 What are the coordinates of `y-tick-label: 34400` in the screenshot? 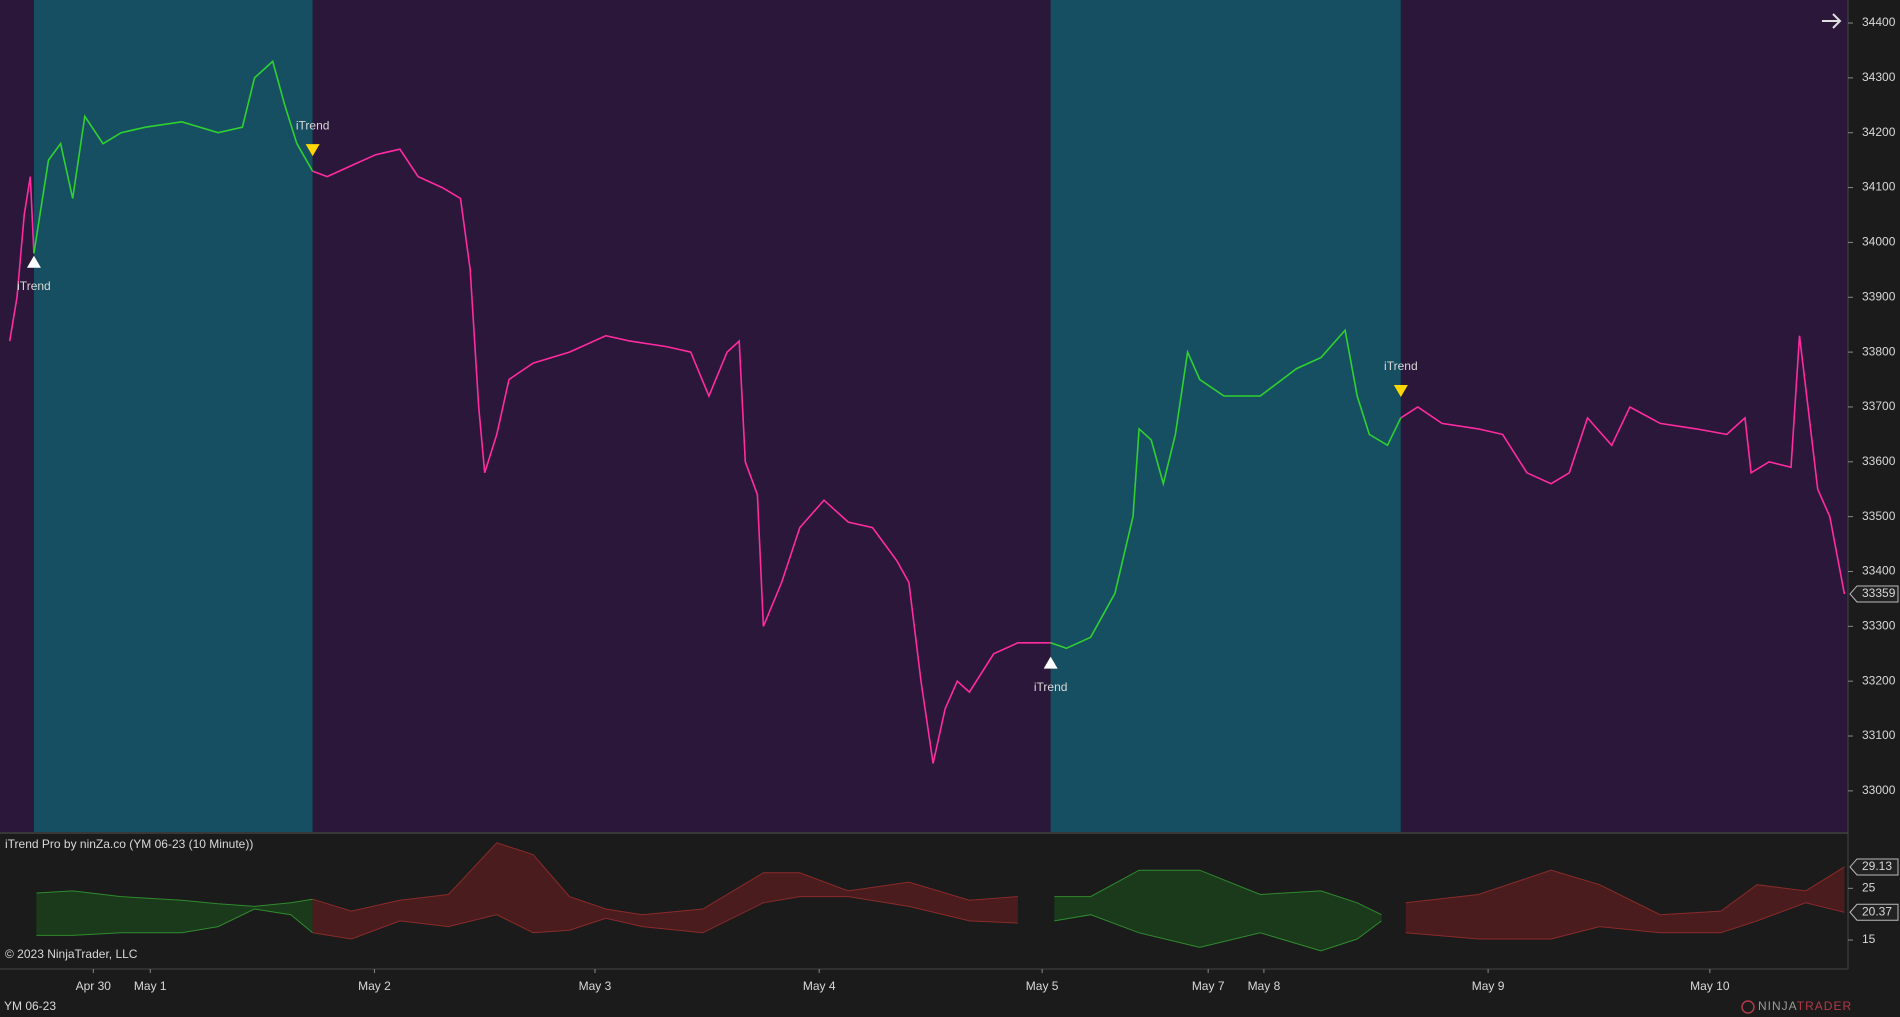 It's located at (1879, 22).